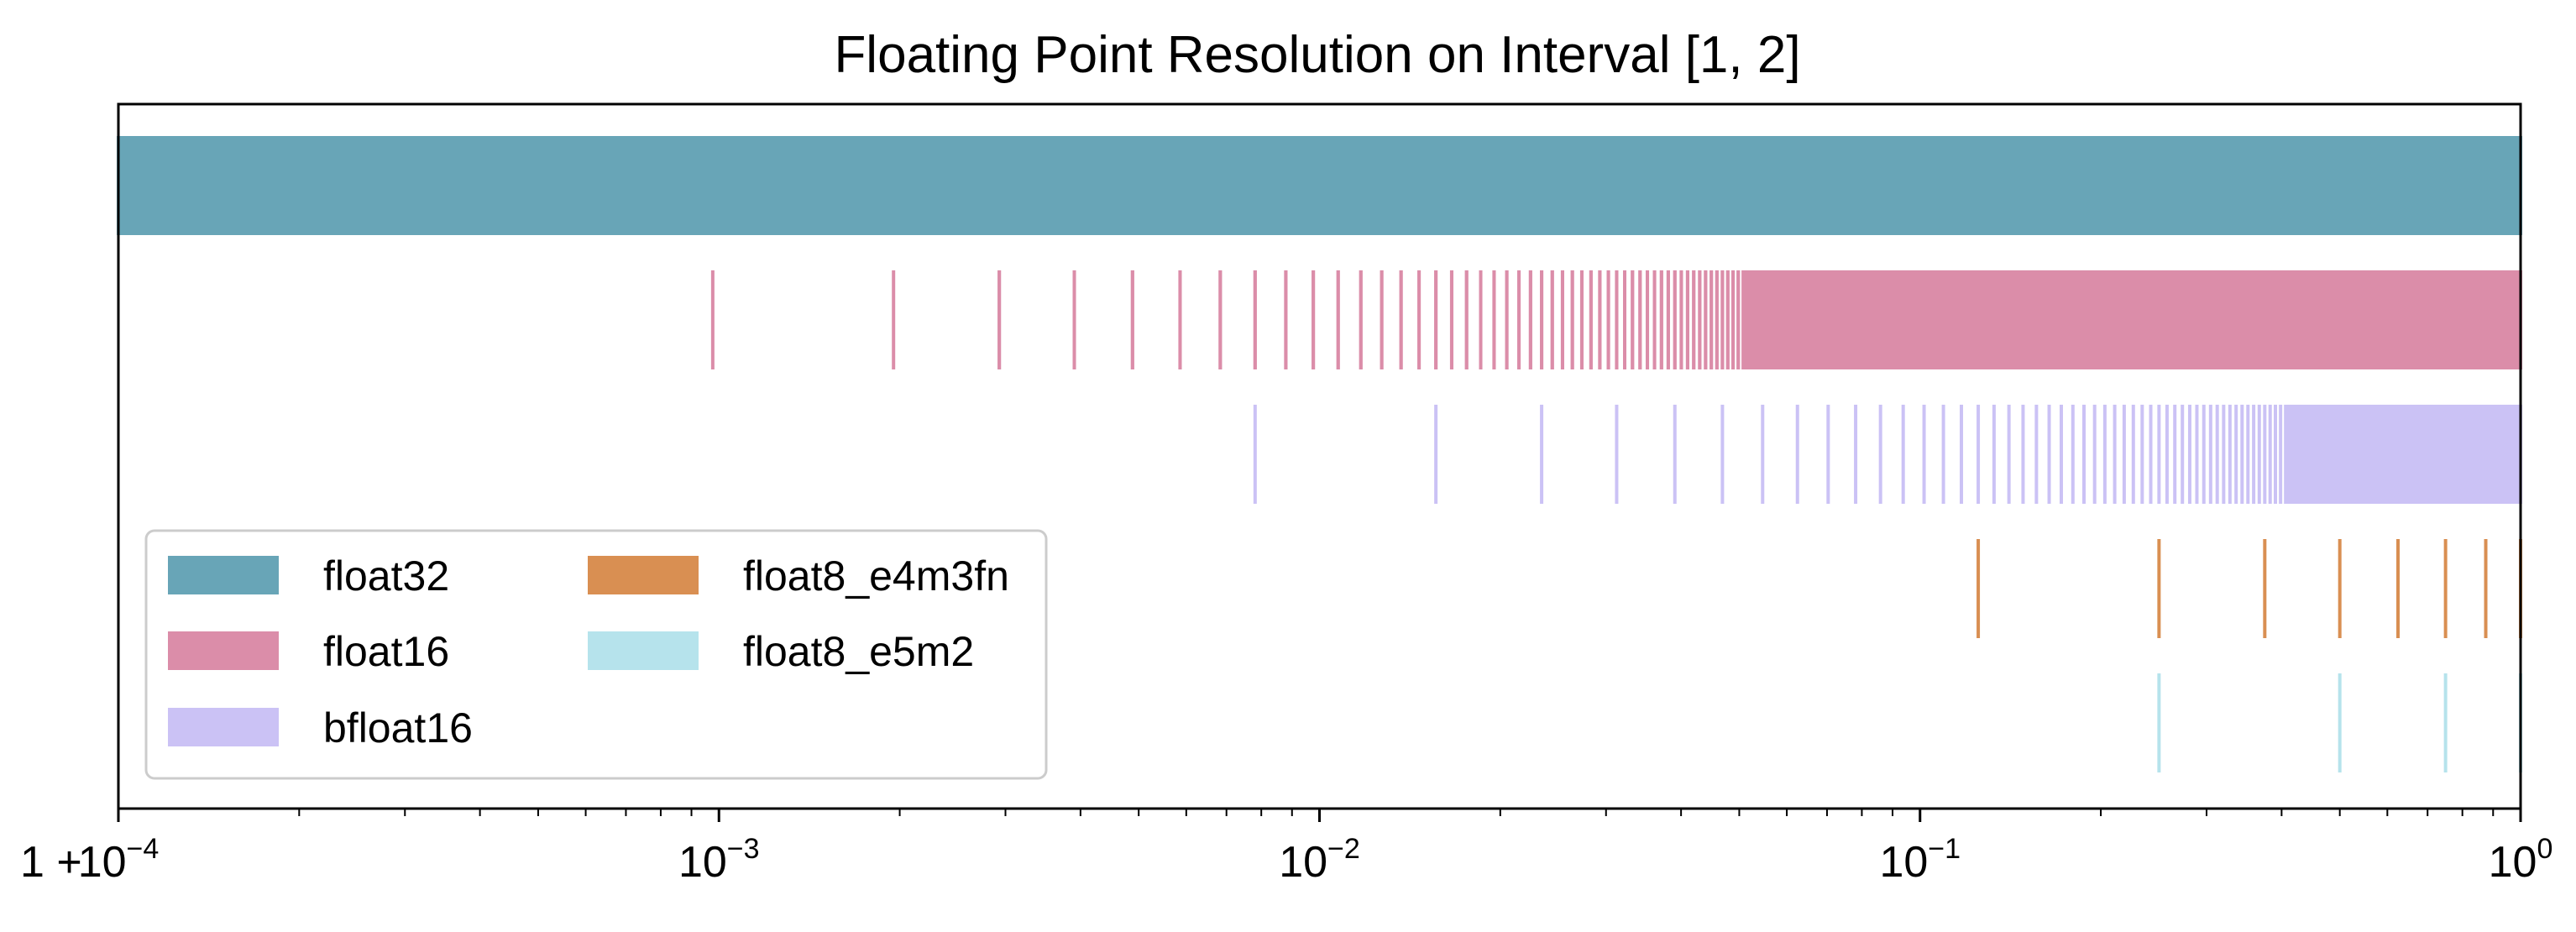 The image size is (2576, 932). Describe the element at coordinates (309, 576) in the screenshot. I see `legend-item-float32: float32` at that location.